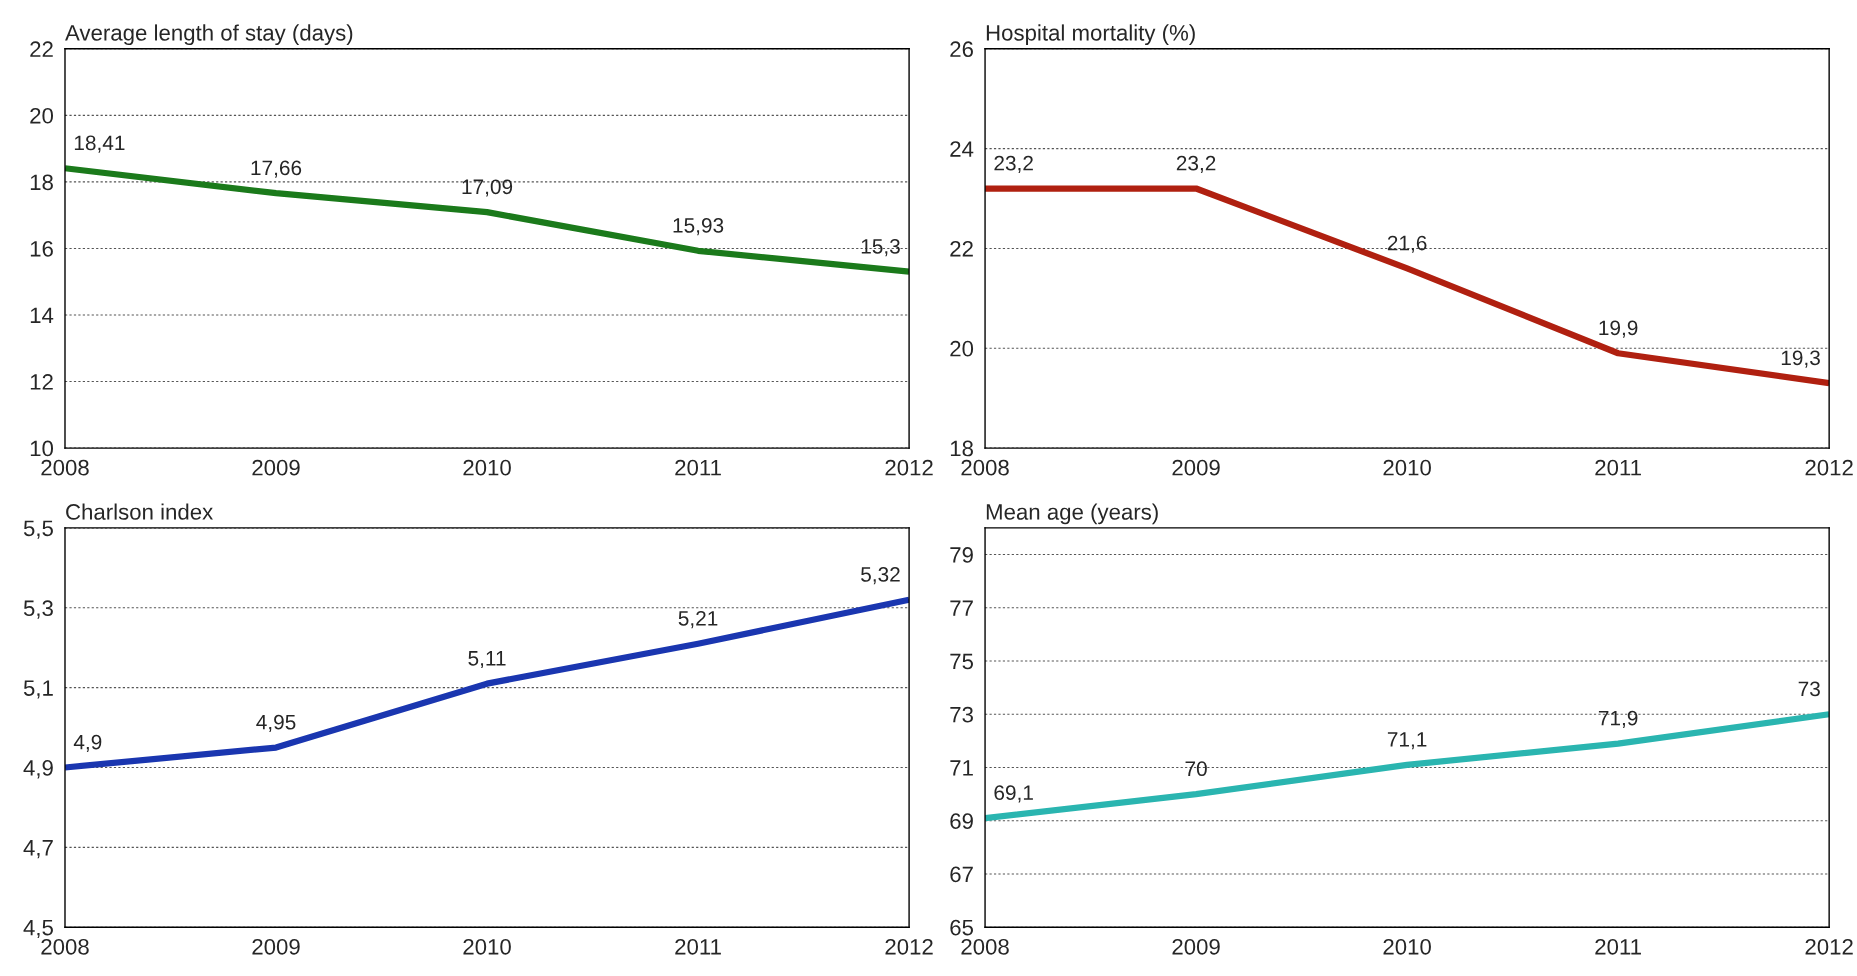 Image resolution: width=1857 pixels, height=976 pixels. I want to click on y-tick-label: 5,3, so click(38, 609).